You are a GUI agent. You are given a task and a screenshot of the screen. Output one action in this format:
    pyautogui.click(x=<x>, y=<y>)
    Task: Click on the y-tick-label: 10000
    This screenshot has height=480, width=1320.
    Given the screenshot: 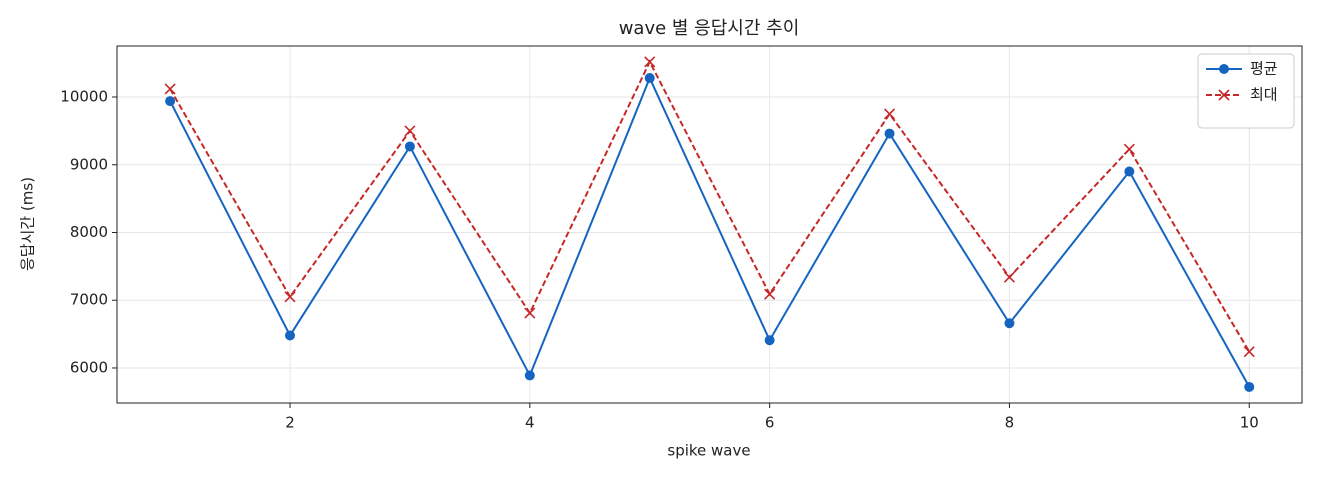 What is the action you would take?
    pyautogui.click(x=84, y=97)
    